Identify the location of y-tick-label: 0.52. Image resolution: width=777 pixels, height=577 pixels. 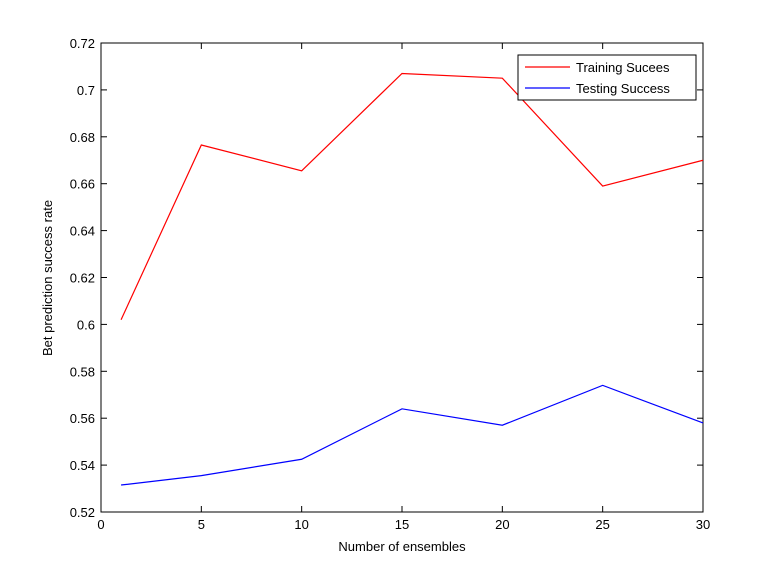
(82, 512).